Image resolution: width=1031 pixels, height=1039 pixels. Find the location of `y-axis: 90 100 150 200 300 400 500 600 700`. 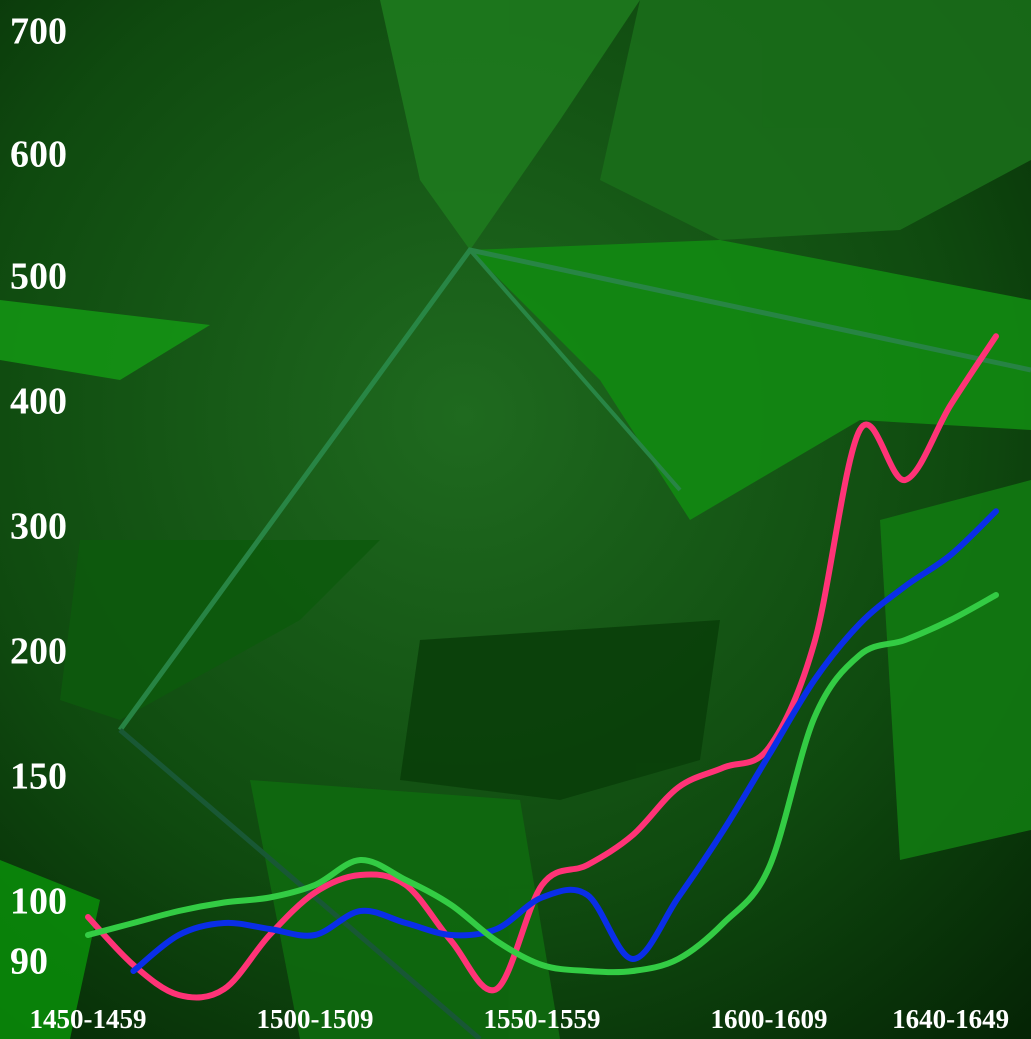

y-axis: 90 100 150 200 300 400 500 600 700 is located at coordinates (38, 497).